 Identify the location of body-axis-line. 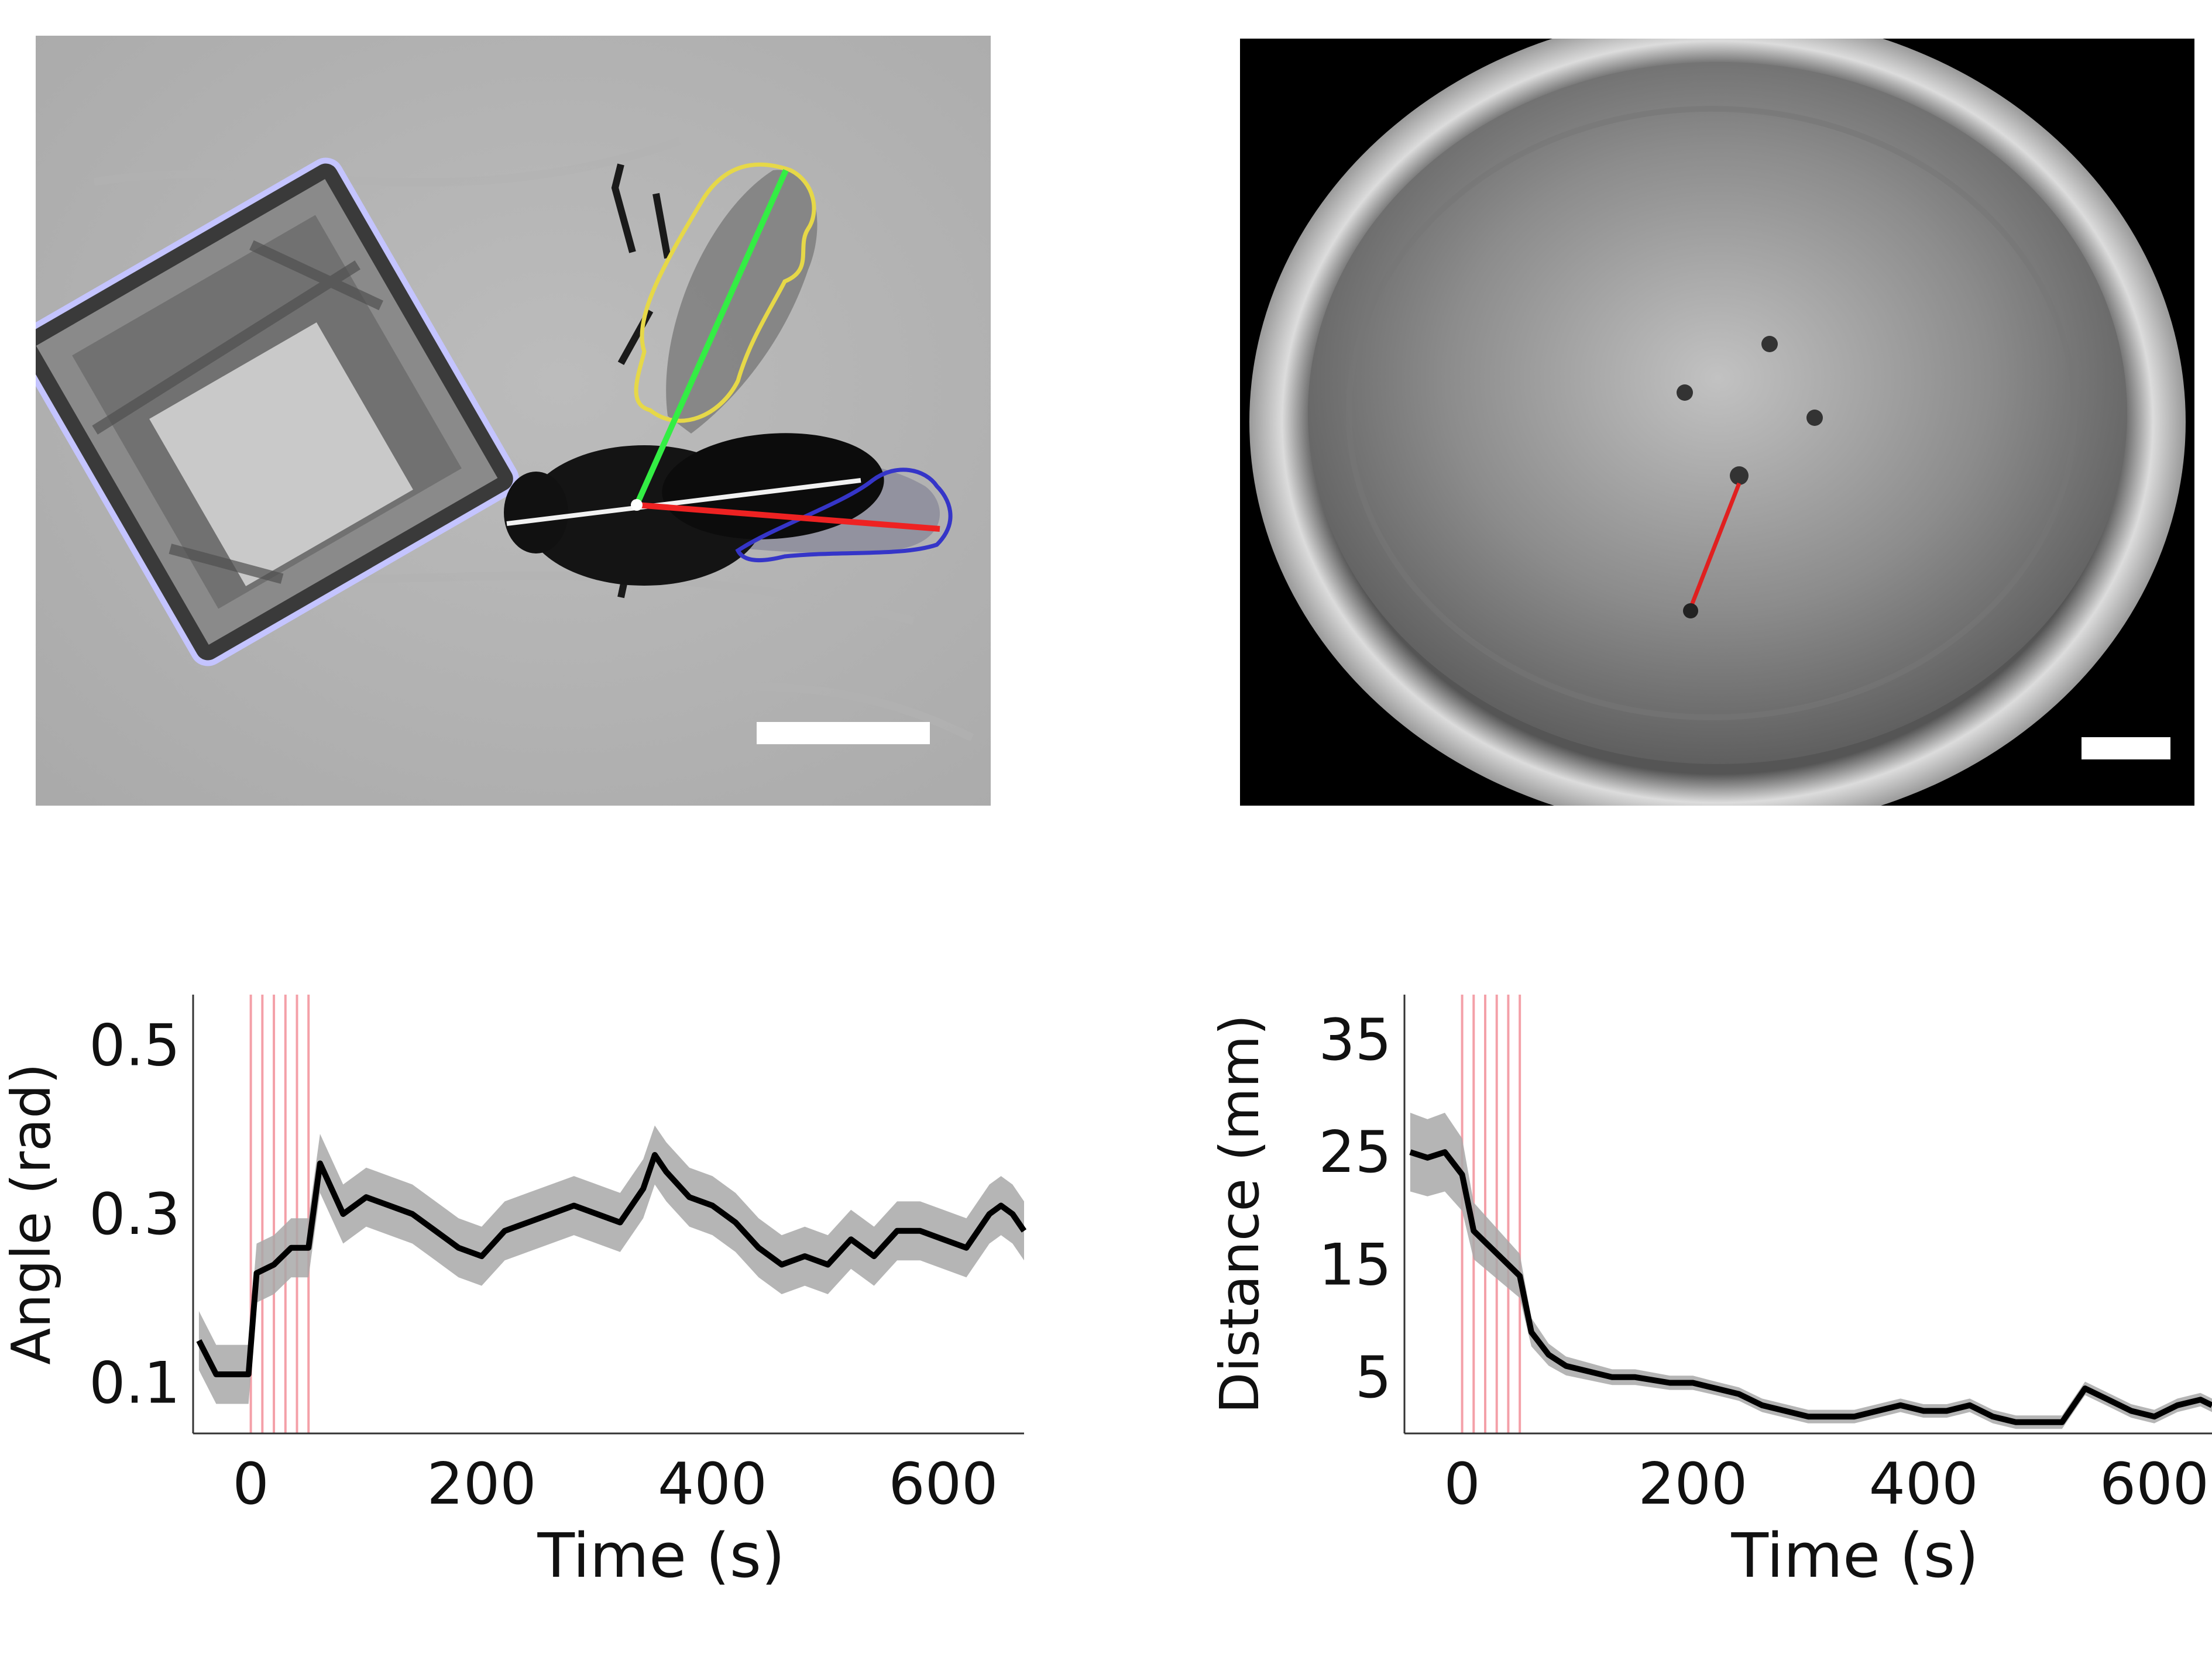
(683, 502).